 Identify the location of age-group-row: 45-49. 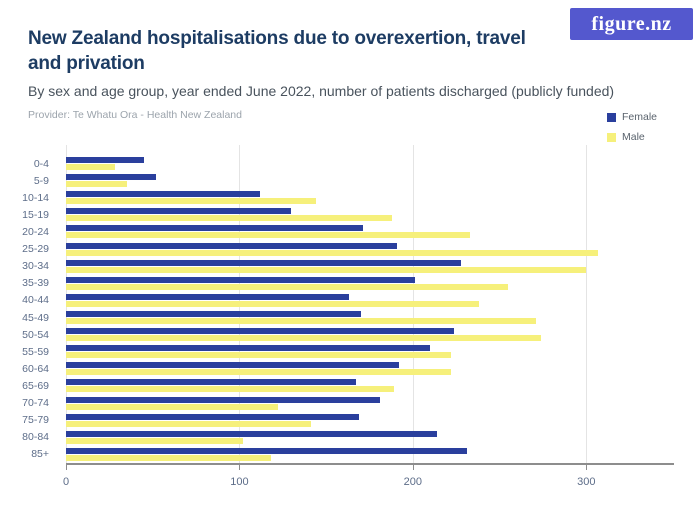
(350, 317).